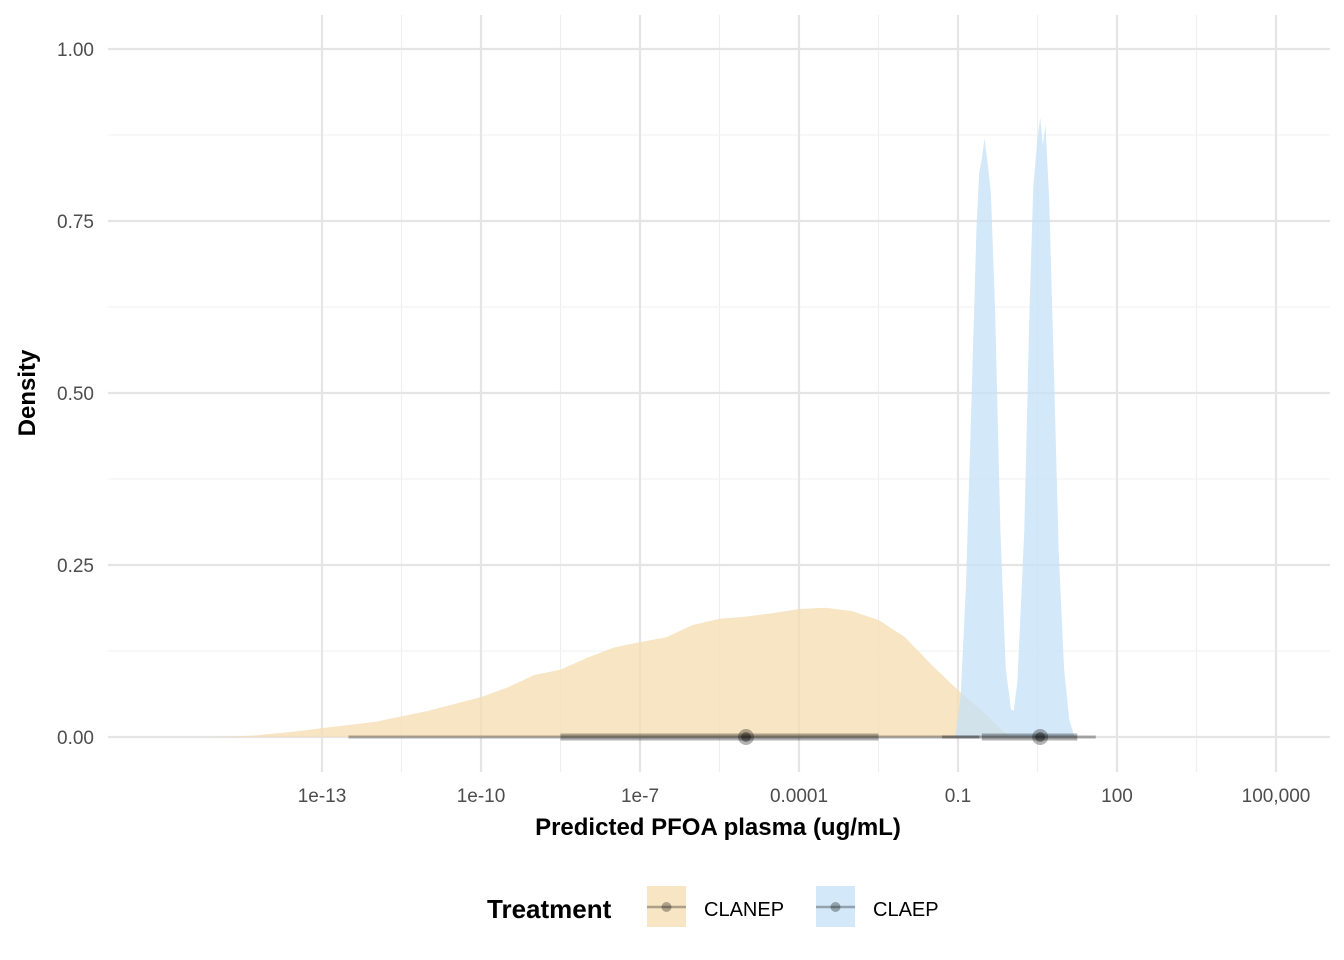 The width and height of the screenshot is (1344, 960). What do you see at coordinates (75, 222) in the screenshot?
I see `y-tick-label: 0.75` at bounding box center [75, 222].